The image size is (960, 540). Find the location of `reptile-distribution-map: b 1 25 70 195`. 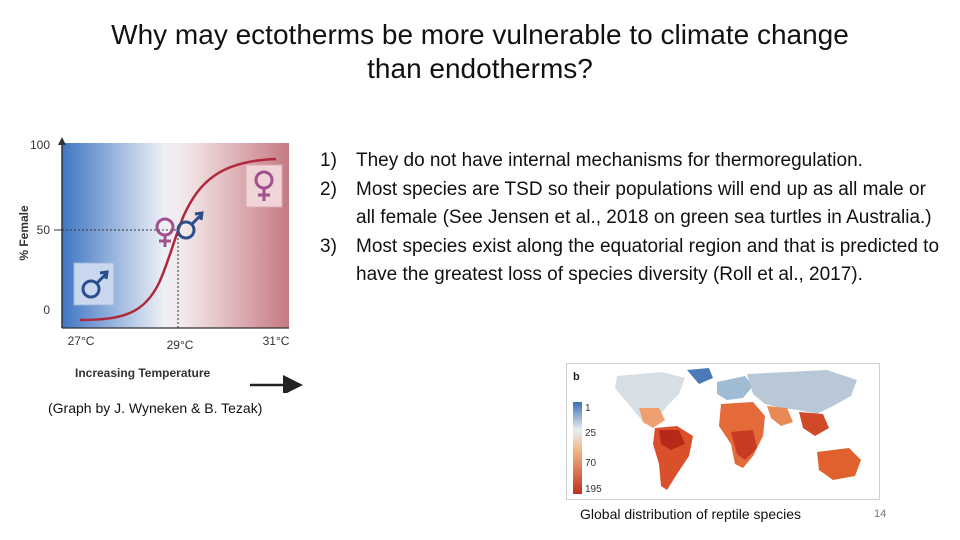

reptile-distribution-map: b 1 25 70 195 is located at coordinates (723, 431).